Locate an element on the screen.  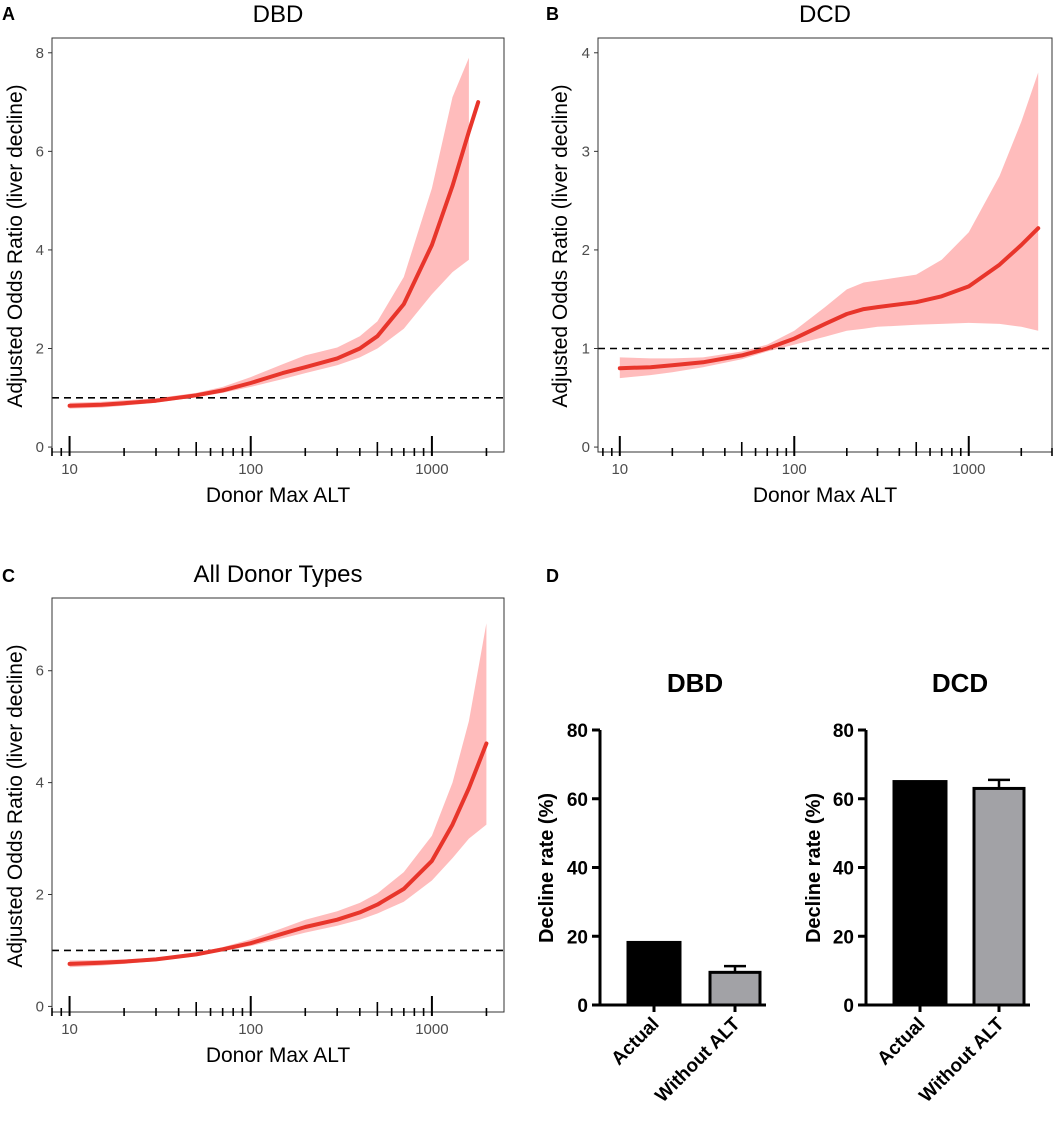
panel-c-ytick-label: 0 is located at coordinates (40, 1006).